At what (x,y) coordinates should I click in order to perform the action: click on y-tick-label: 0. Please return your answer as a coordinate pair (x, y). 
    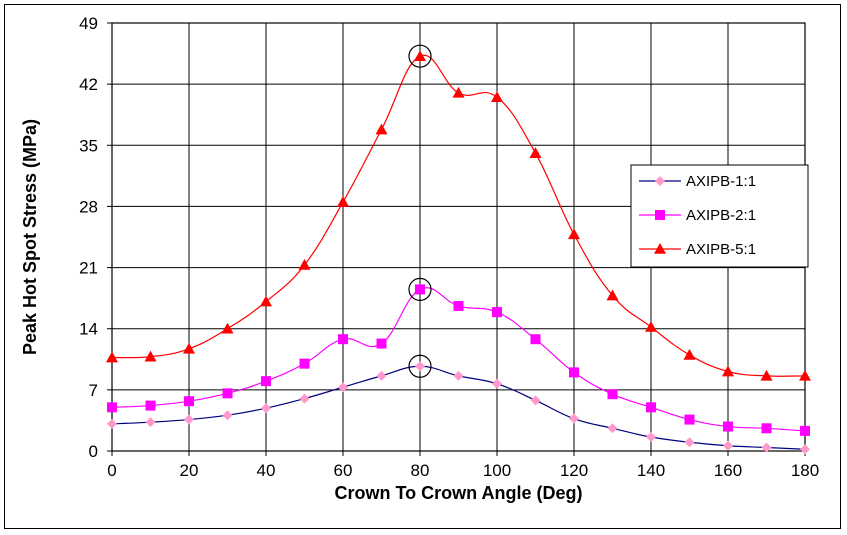
    Looking at the image, I should click on (93, 451).